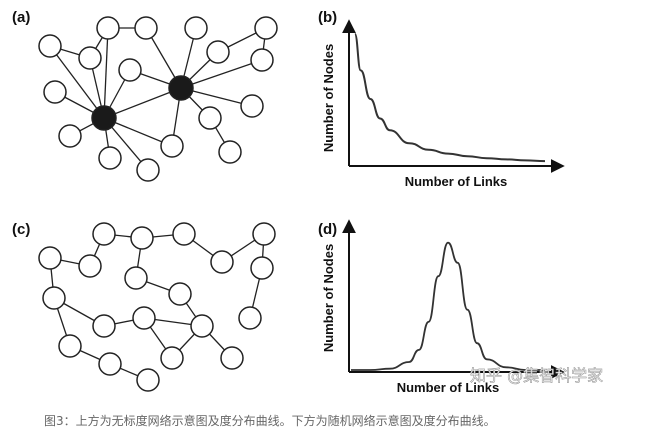 The height and width of the screenshot is (440, 645). Describe the element at coordinates (327, 17) in the screenshot. I see `panel-label-b: (b)` at that location.